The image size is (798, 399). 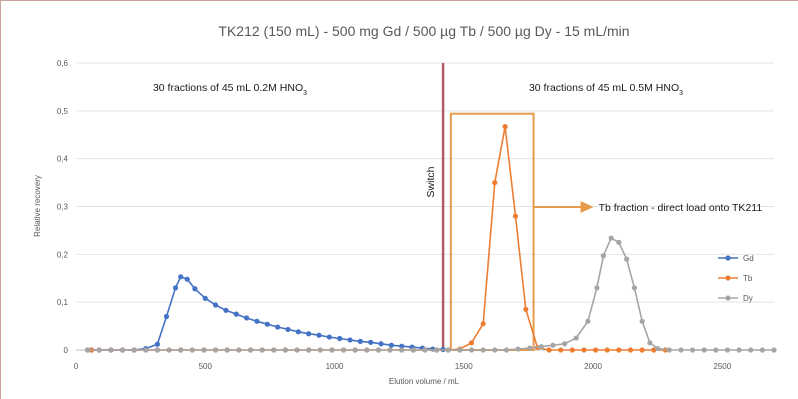 What do you see at coordinates (464, 366) in the screenshot?
I see `x-tick-label: 1500` at bounding box center [464, 366].